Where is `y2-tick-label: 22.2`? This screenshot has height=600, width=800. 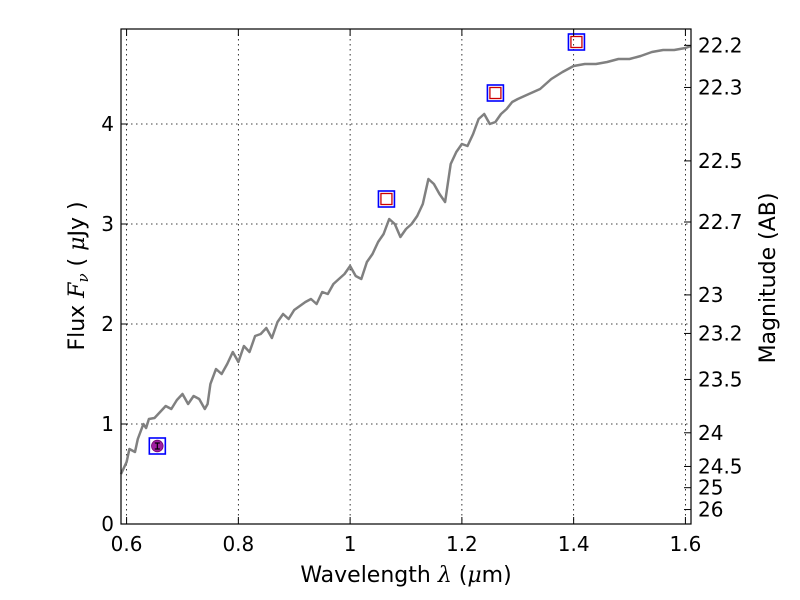
y2-tick-label: 22.2 is located at coordinates (720, 45).